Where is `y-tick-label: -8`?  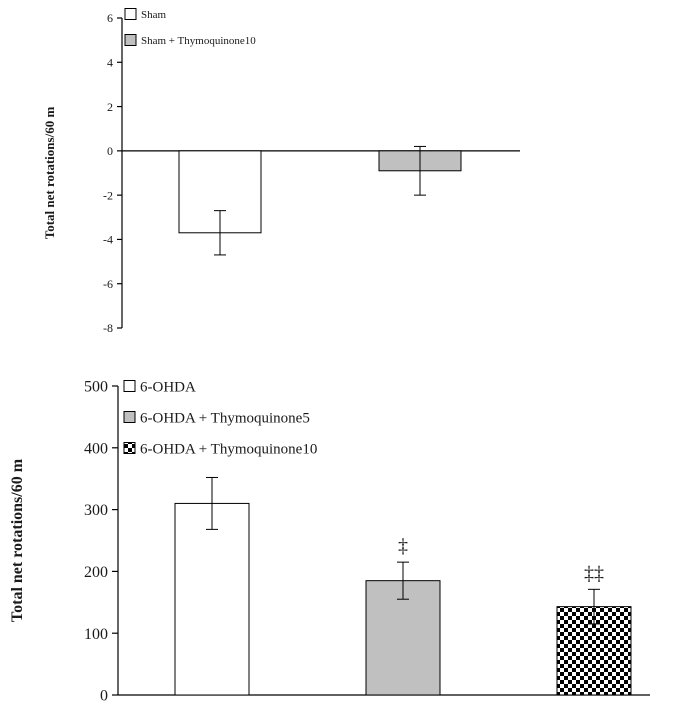 y-tick-label: -8 is located at coordinates (108, 328).